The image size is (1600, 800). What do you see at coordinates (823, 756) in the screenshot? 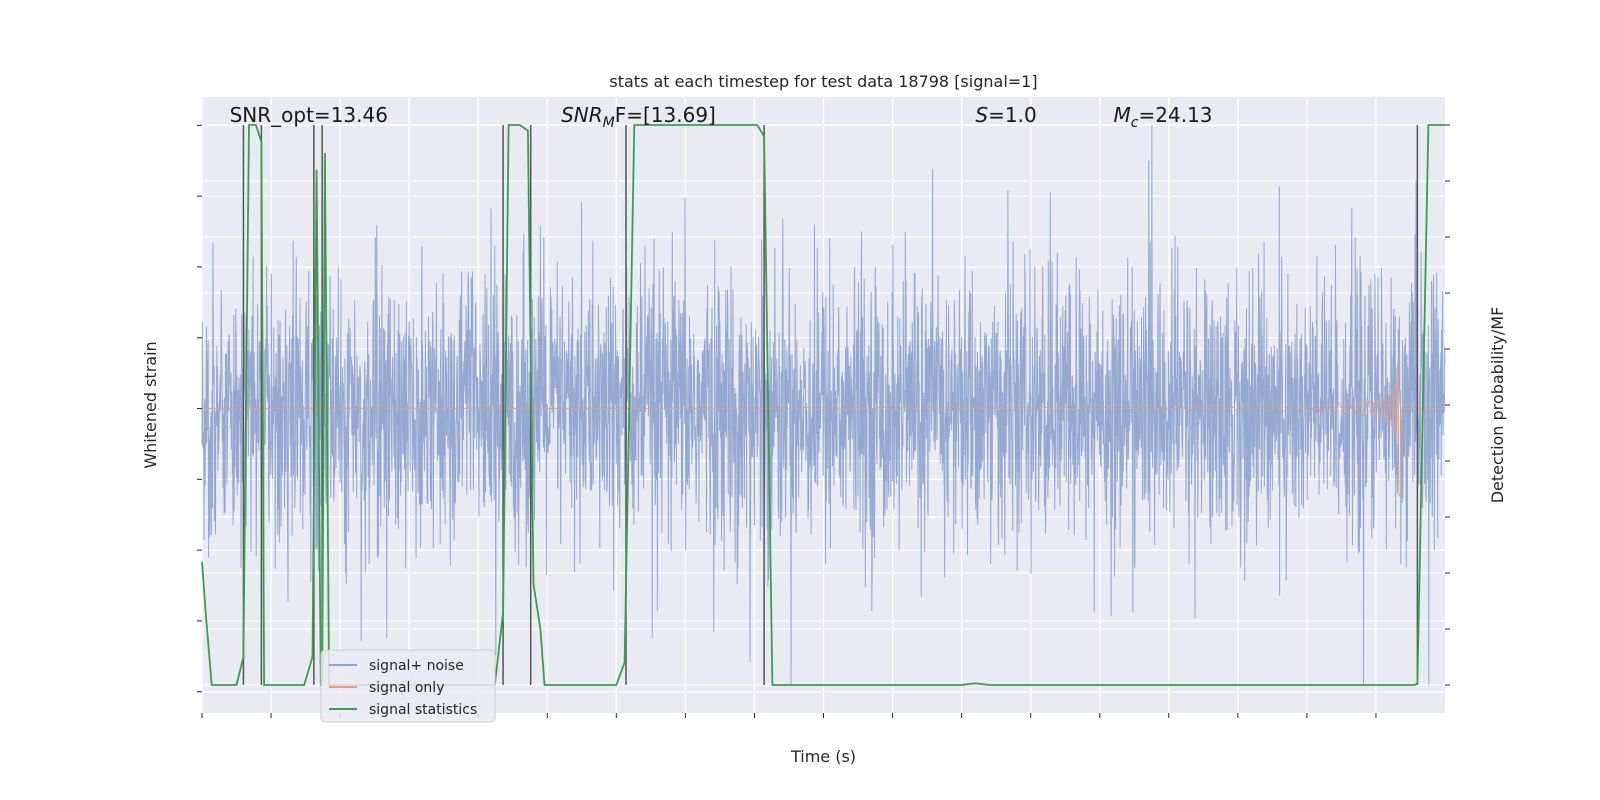
I see `x-axis-label: Time (s)` at bounding box center [823, 756].